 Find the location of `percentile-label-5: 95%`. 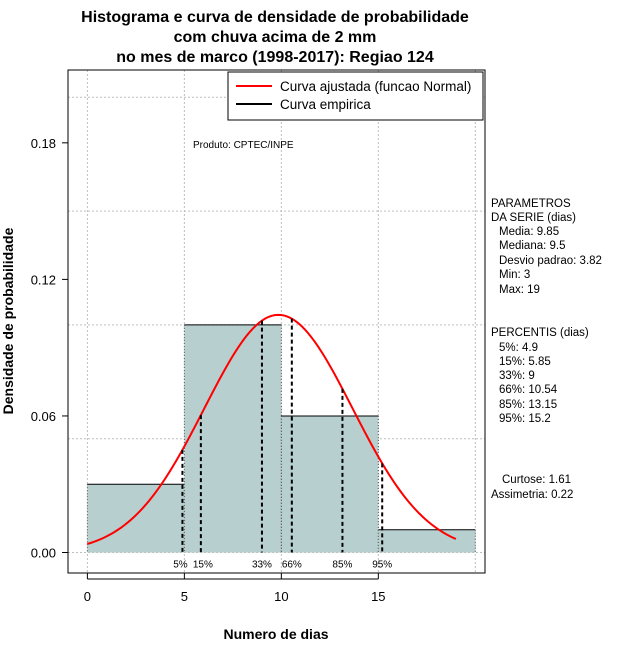

percentile-label-5: 95% is located at coordinates (382, 565).